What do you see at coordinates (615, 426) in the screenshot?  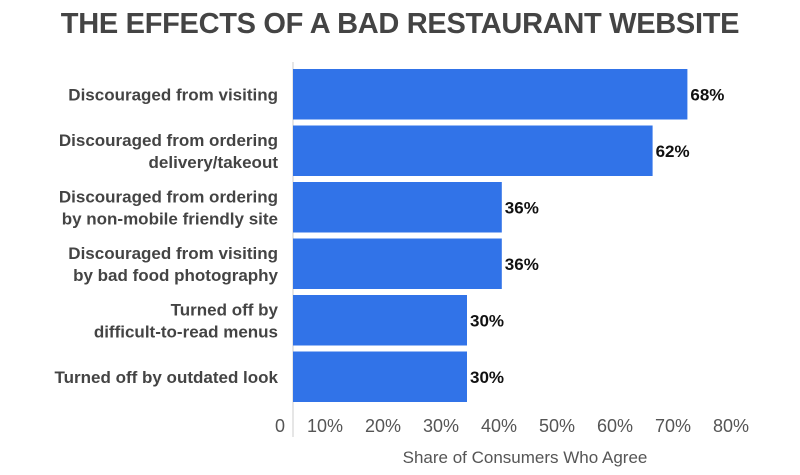 I see `x-tick-label: 60%` at bounding box center [615, 426].